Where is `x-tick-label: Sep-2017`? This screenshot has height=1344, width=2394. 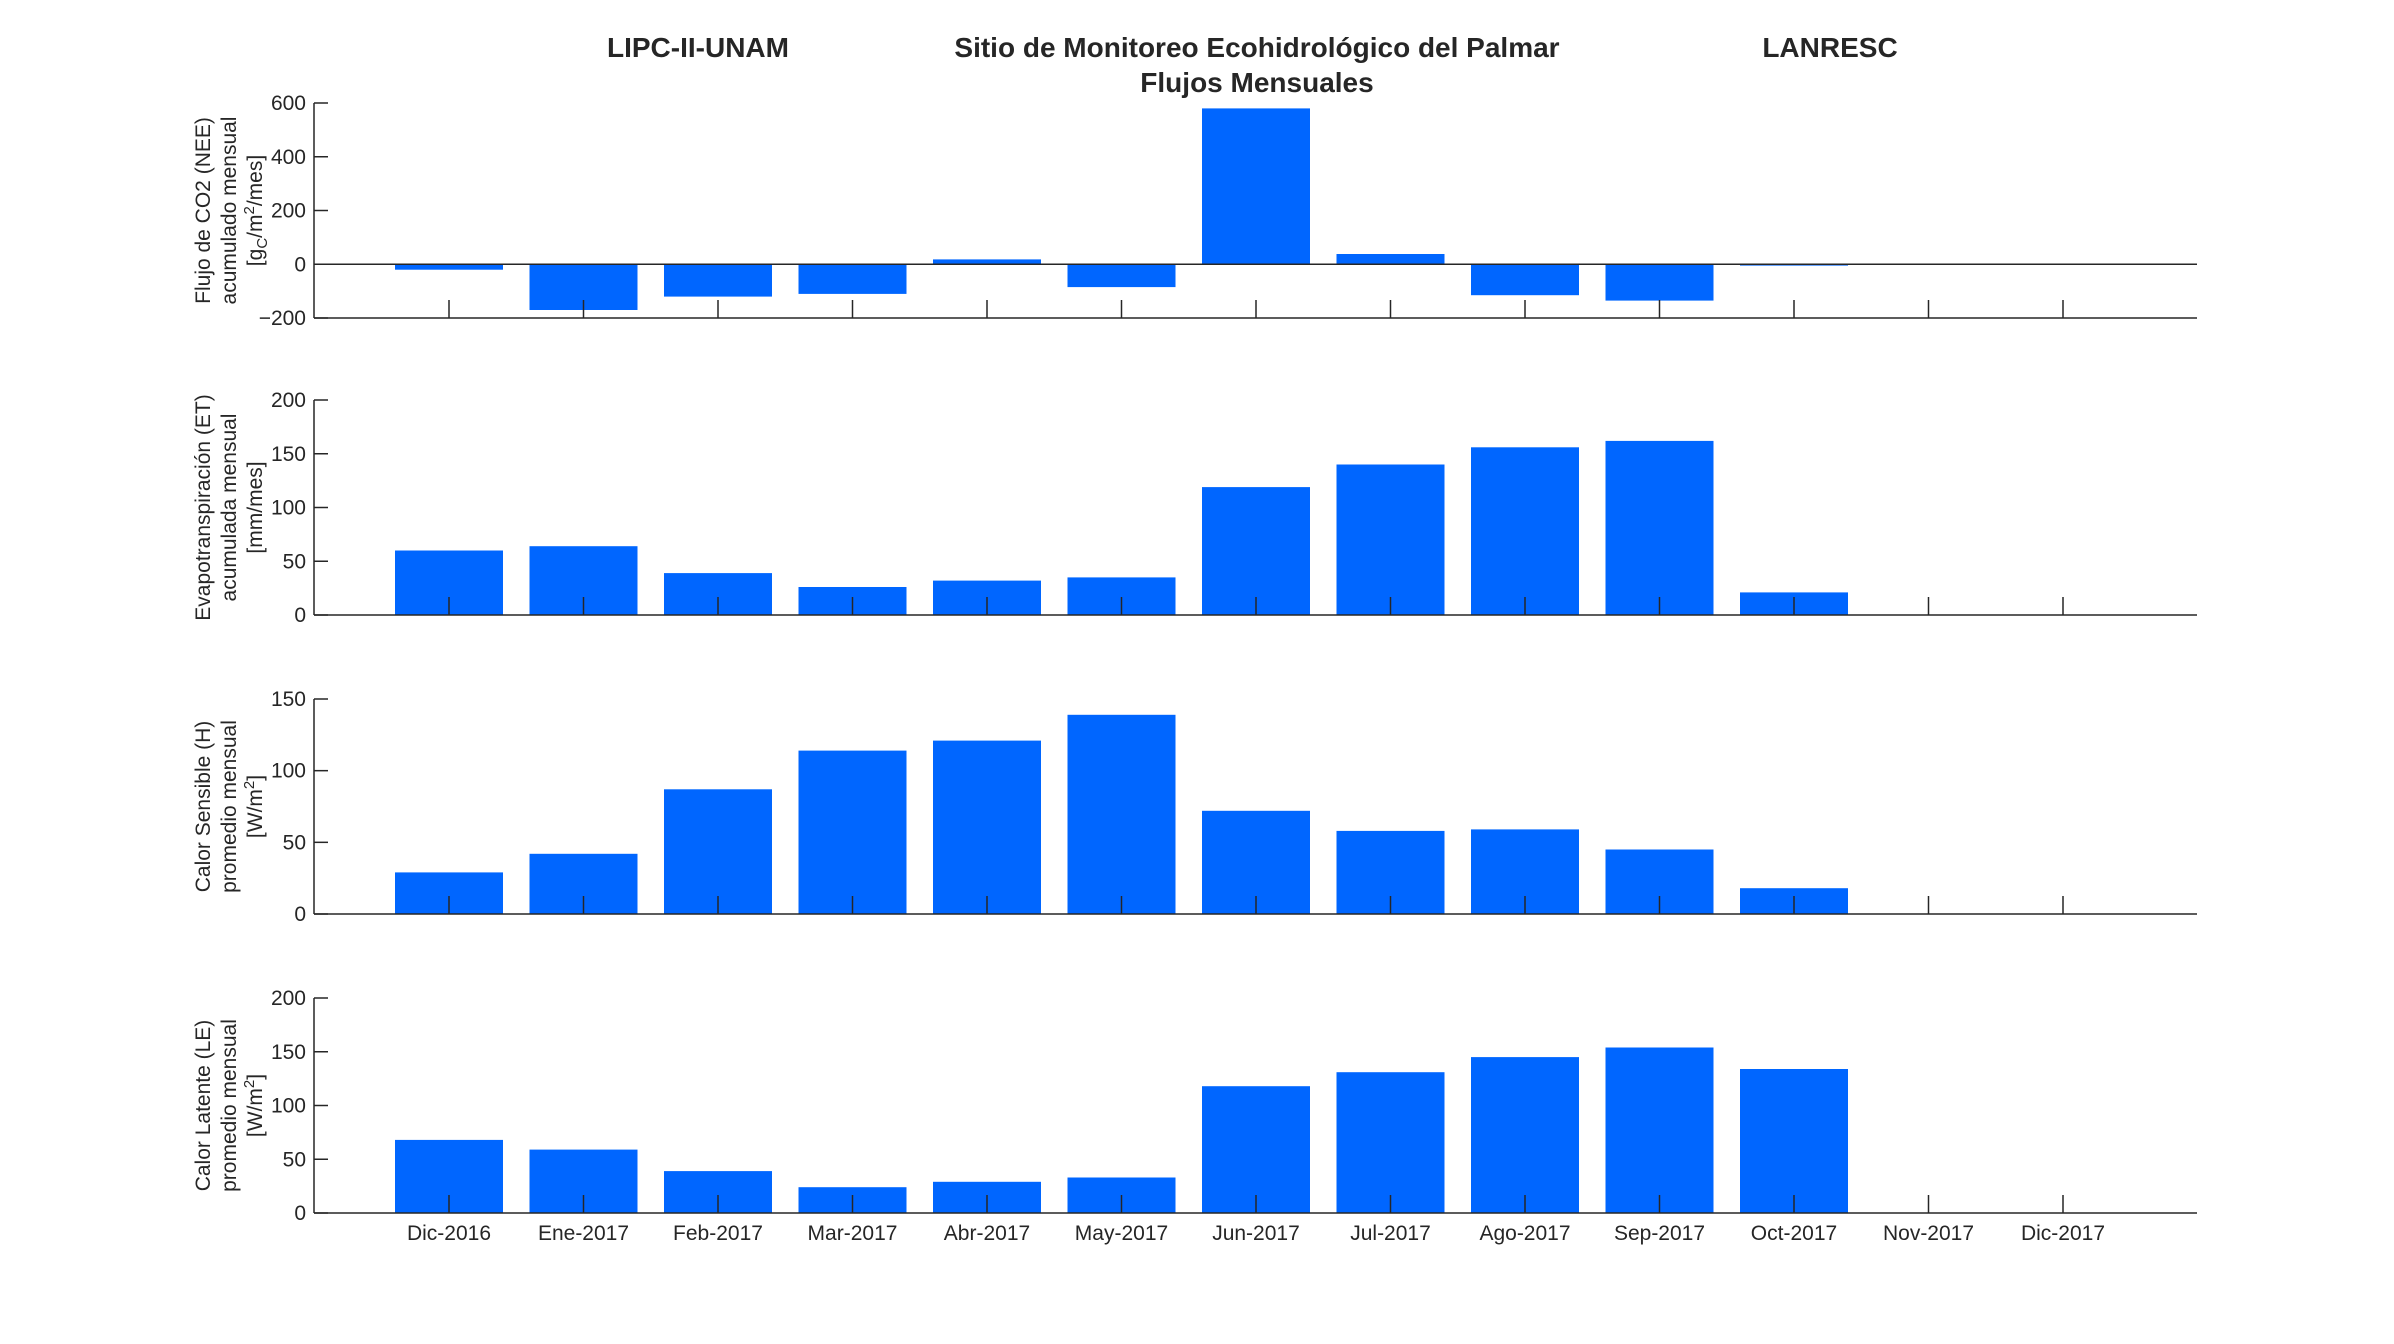 x-tick-label: Sep-2017 is located at coordinates (1659, 1233).